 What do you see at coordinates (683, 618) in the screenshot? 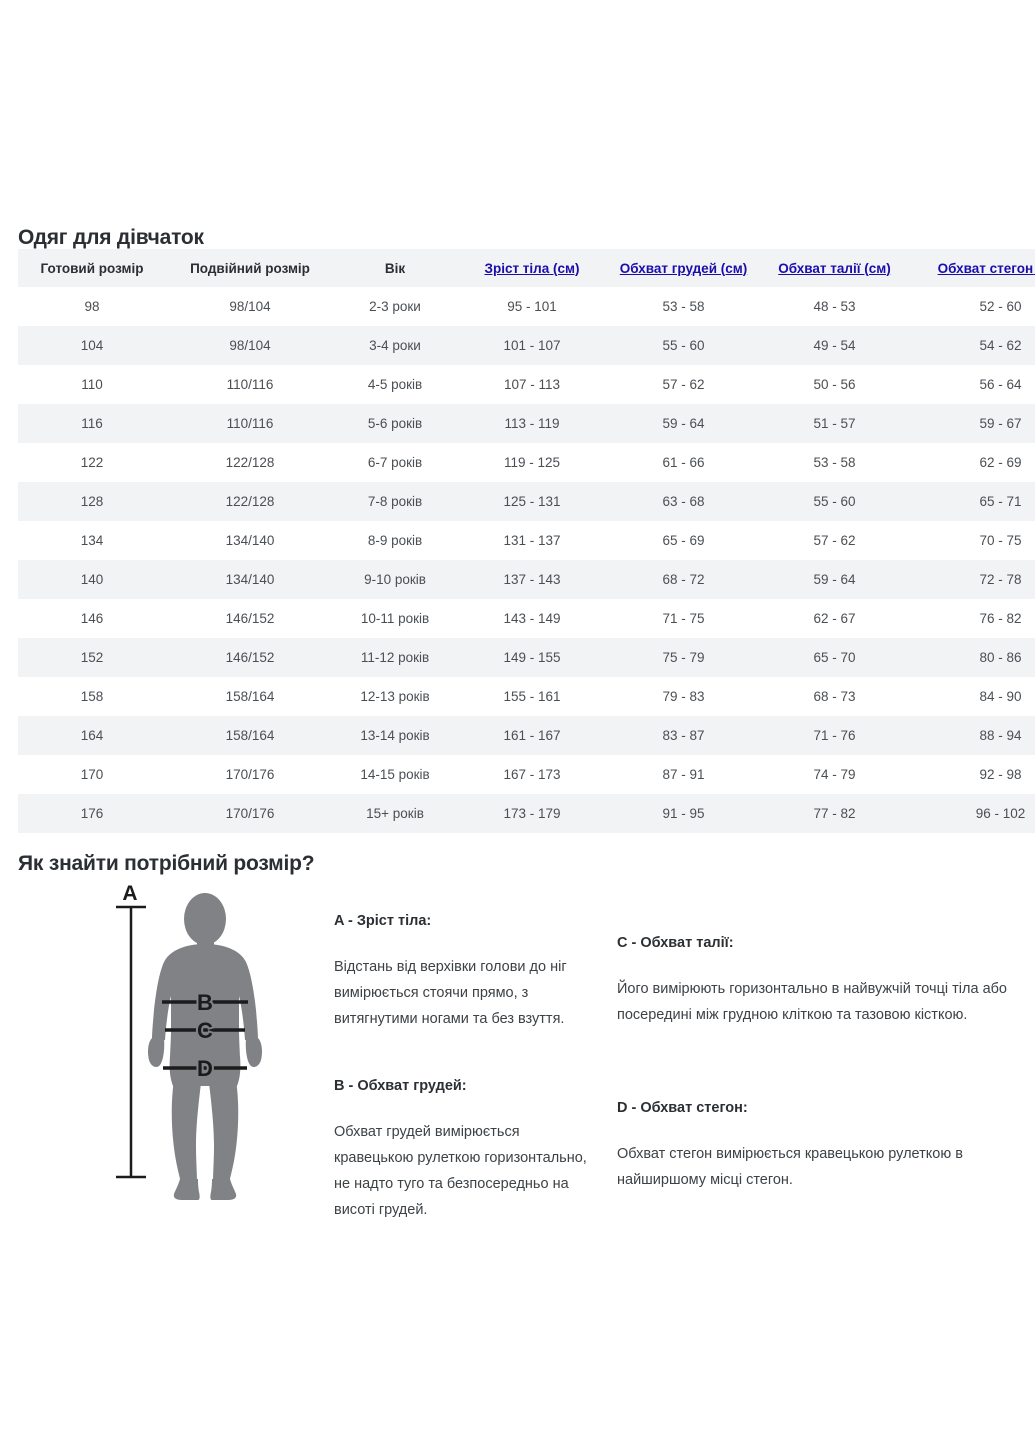
I see `table-cell-col5: 71 - 75` at bounding box center [683, 618].